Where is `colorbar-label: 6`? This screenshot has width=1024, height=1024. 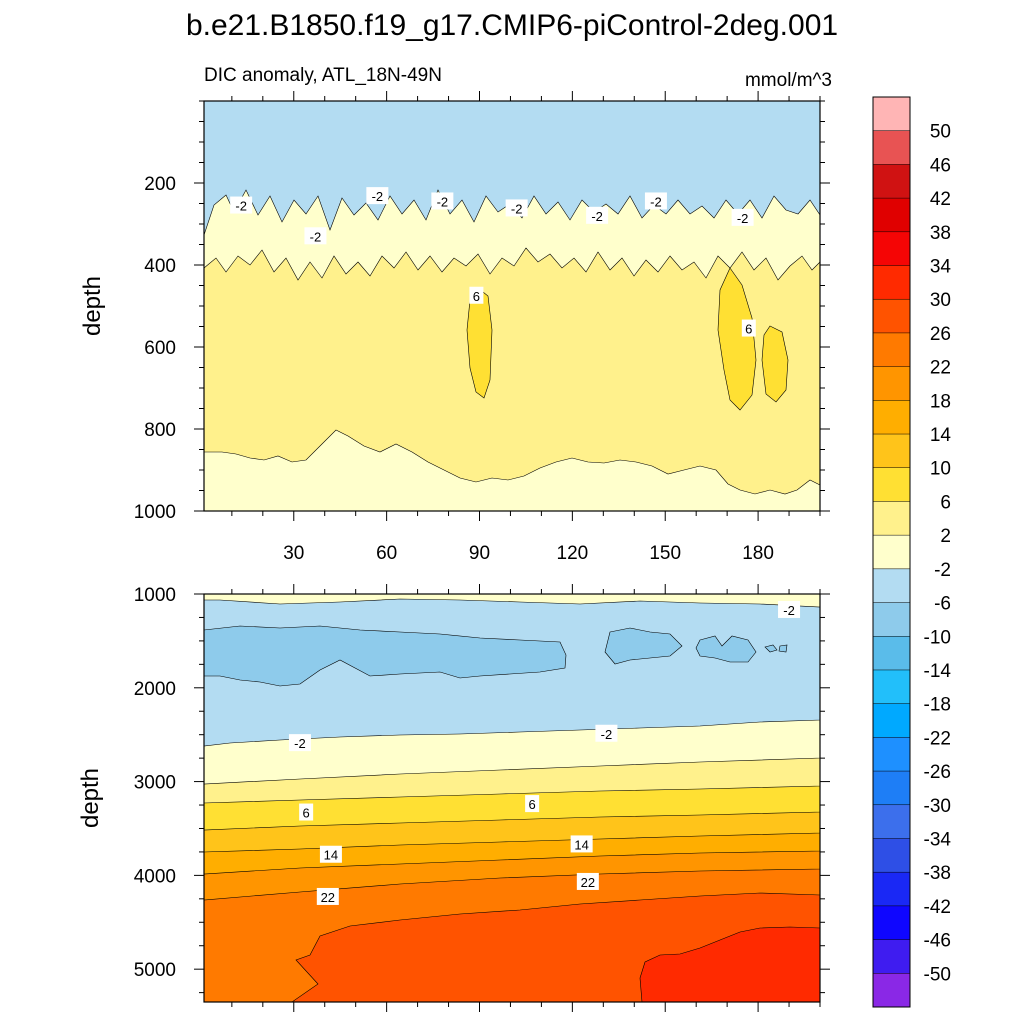
colorbar-label: 6 is located at coordinates (945, 502).